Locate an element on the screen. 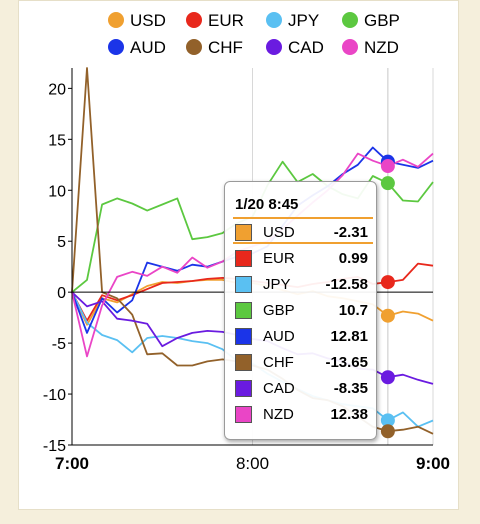 The width and height of the screenshot is (480, 524). tooltip-series-value: -12.58 is located at coordinates (346, 284).